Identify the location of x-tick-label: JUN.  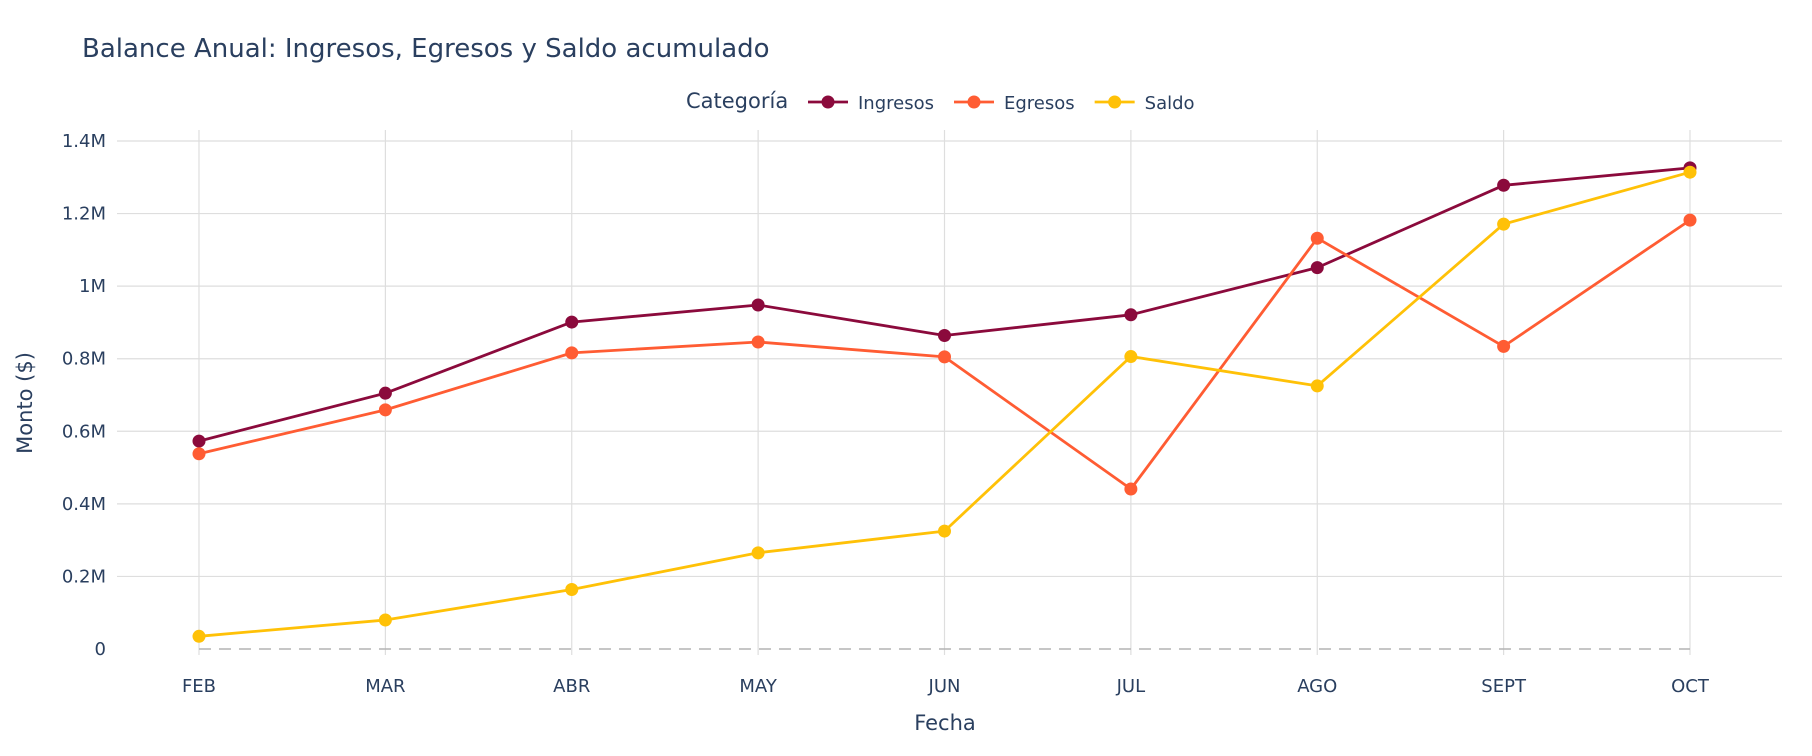
(944, 686).